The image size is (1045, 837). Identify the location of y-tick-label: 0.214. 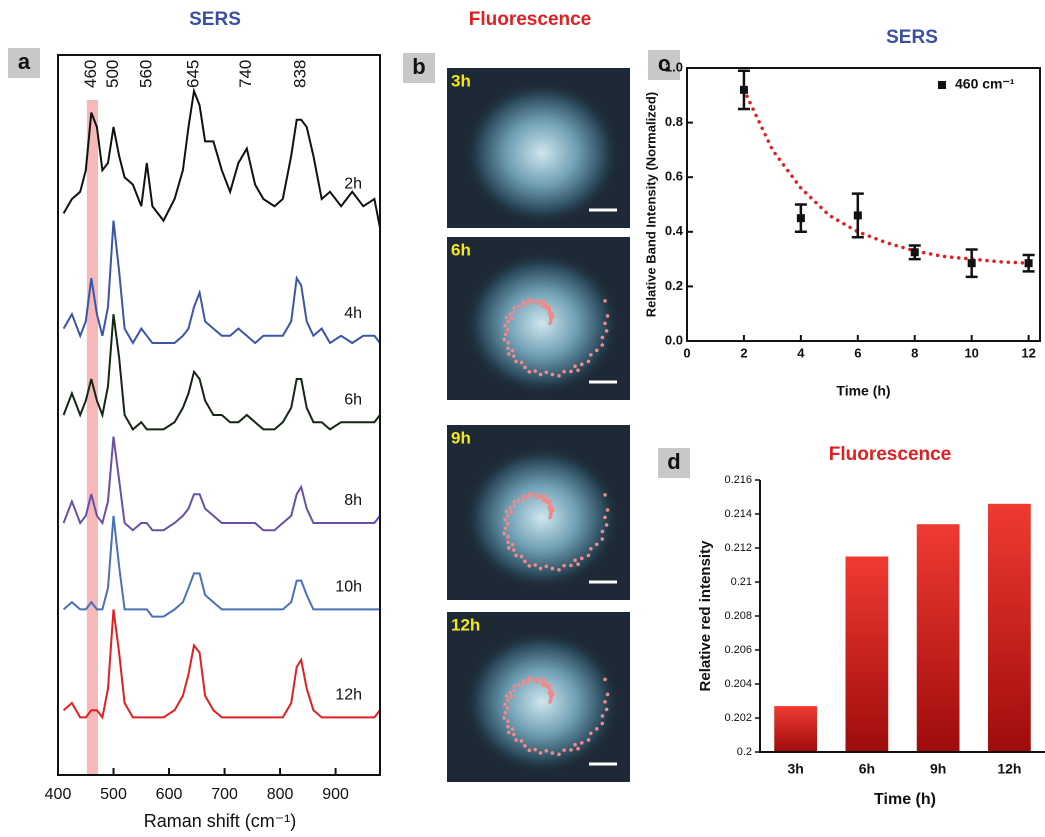
(738, 514).